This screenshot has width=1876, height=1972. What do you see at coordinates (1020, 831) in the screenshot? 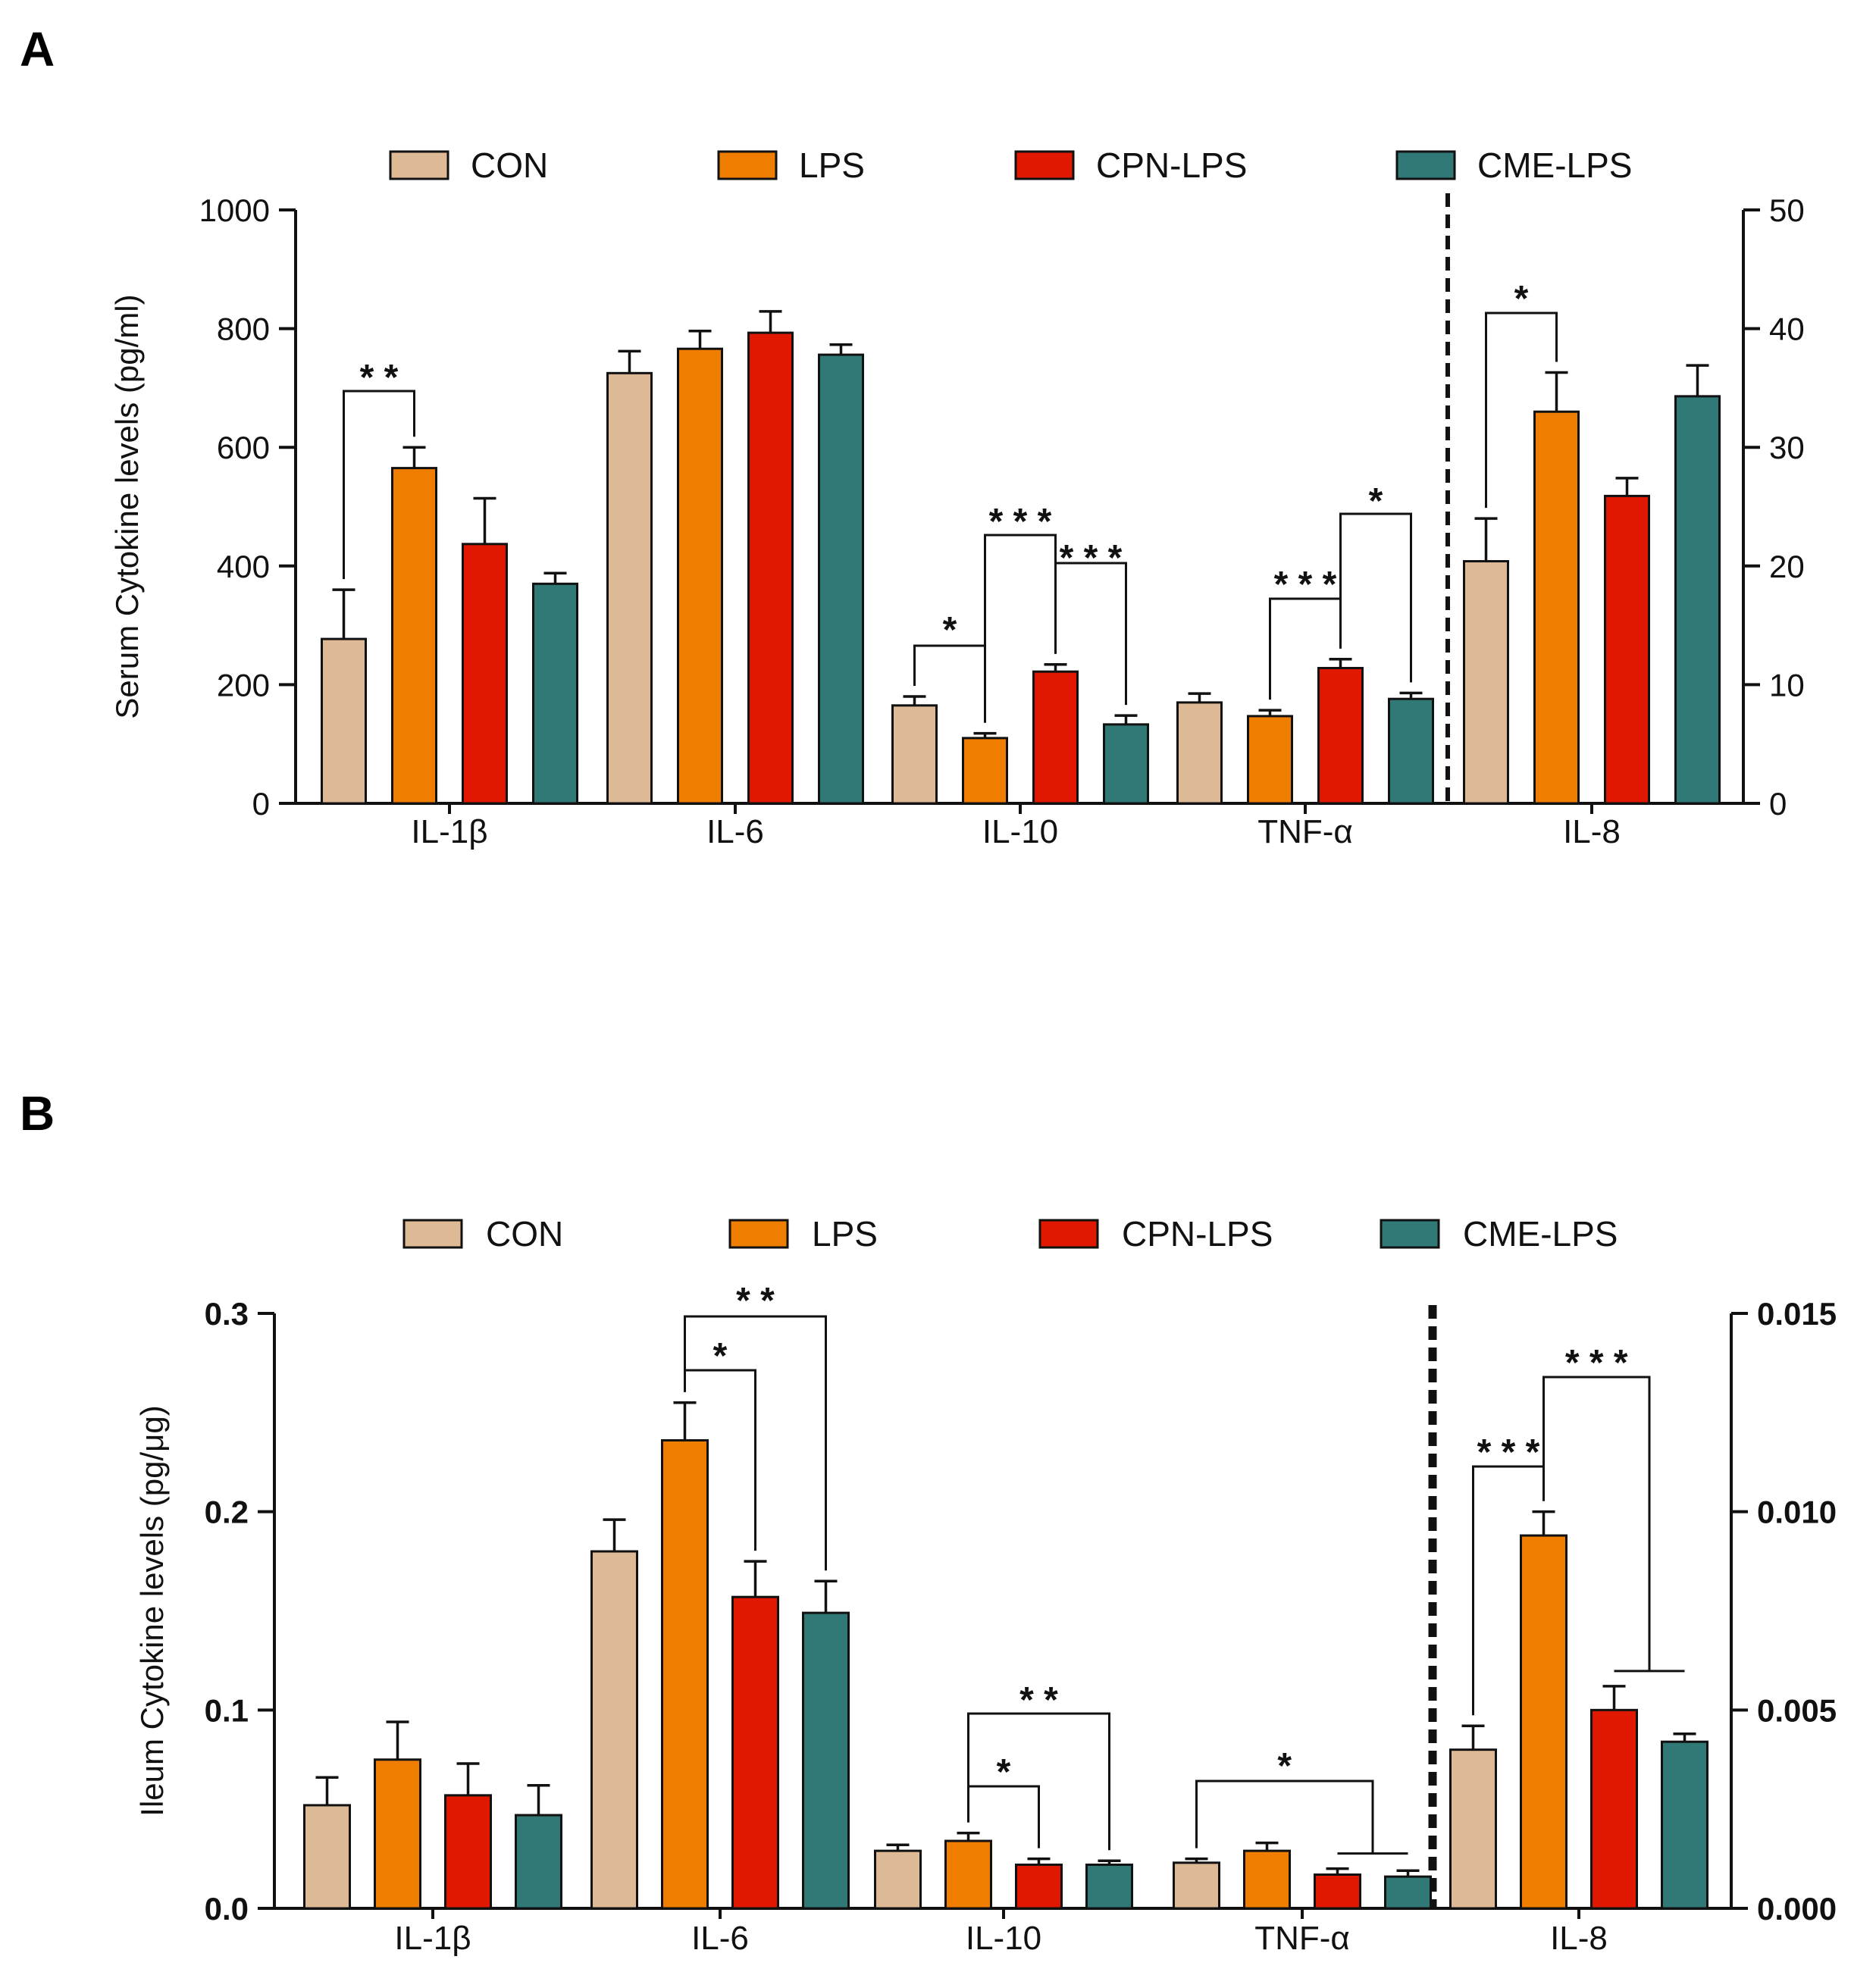
I see `category-label: IL-10` at bounding box center [1020, 831].